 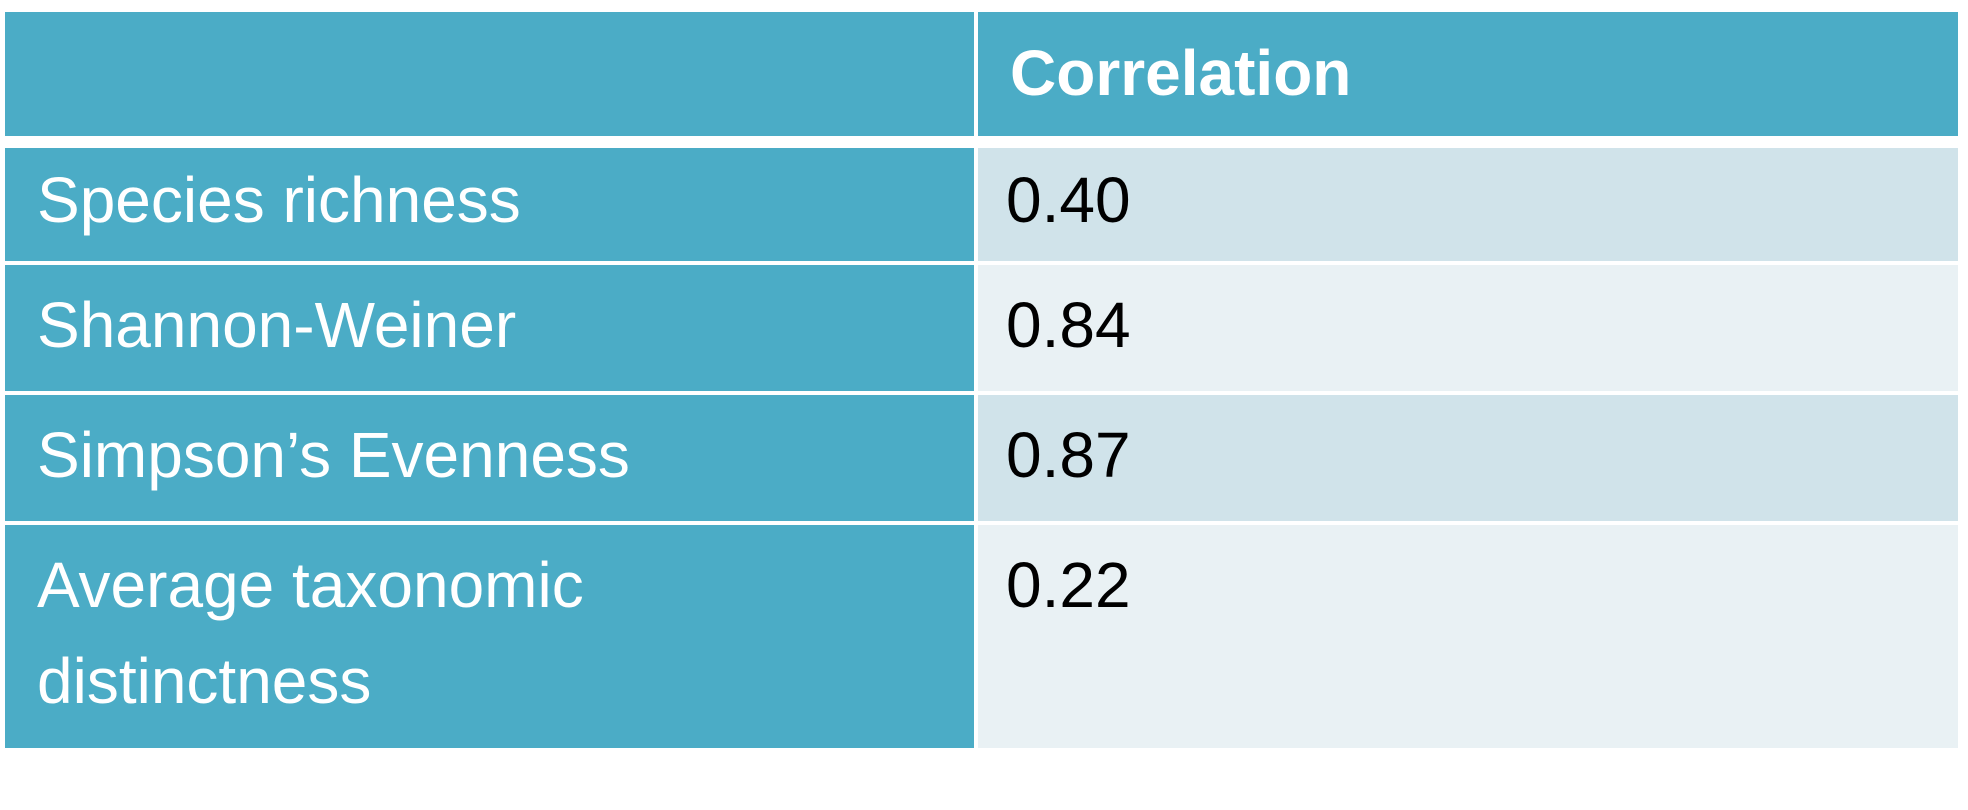 I want to click on row-value-shannon-weiner: 0.84, so click(x=1468, y=326).